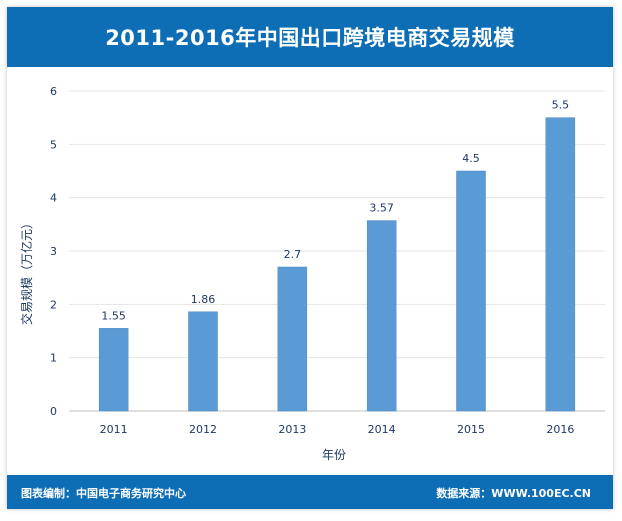 The height and width of the screenshot is (521, 622). What do you see at coordinates (560, 264) in the screenshot?
I see `bar-2016` at bounding box center [560, 264].